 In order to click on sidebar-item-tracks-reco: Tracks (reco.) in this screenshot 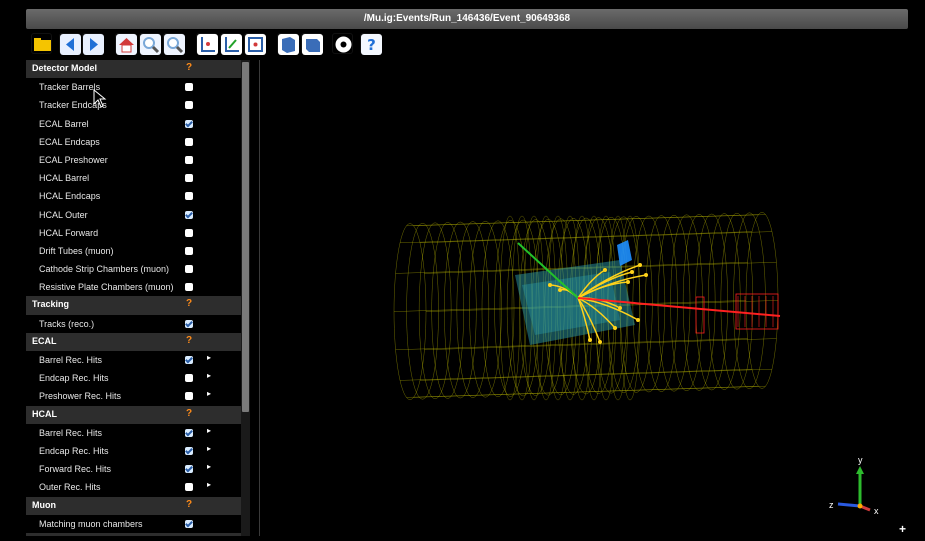, I will do `click(133, 324)`.